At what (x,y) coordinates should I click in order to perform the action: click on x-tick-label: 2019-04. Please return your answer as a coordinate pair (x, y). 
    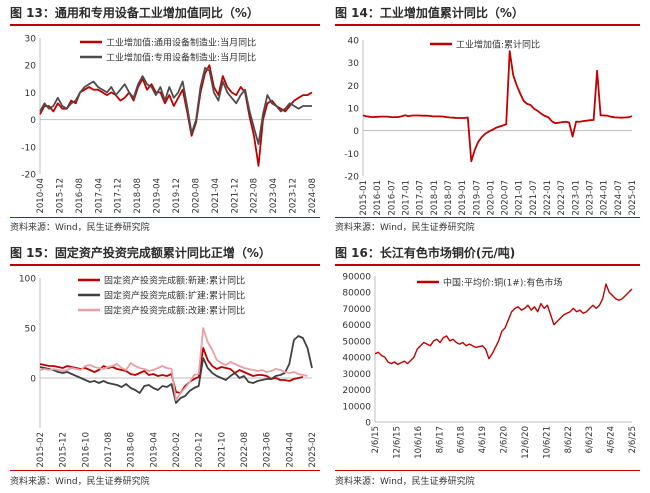
    Looking at the image, I should click on (158, 196).